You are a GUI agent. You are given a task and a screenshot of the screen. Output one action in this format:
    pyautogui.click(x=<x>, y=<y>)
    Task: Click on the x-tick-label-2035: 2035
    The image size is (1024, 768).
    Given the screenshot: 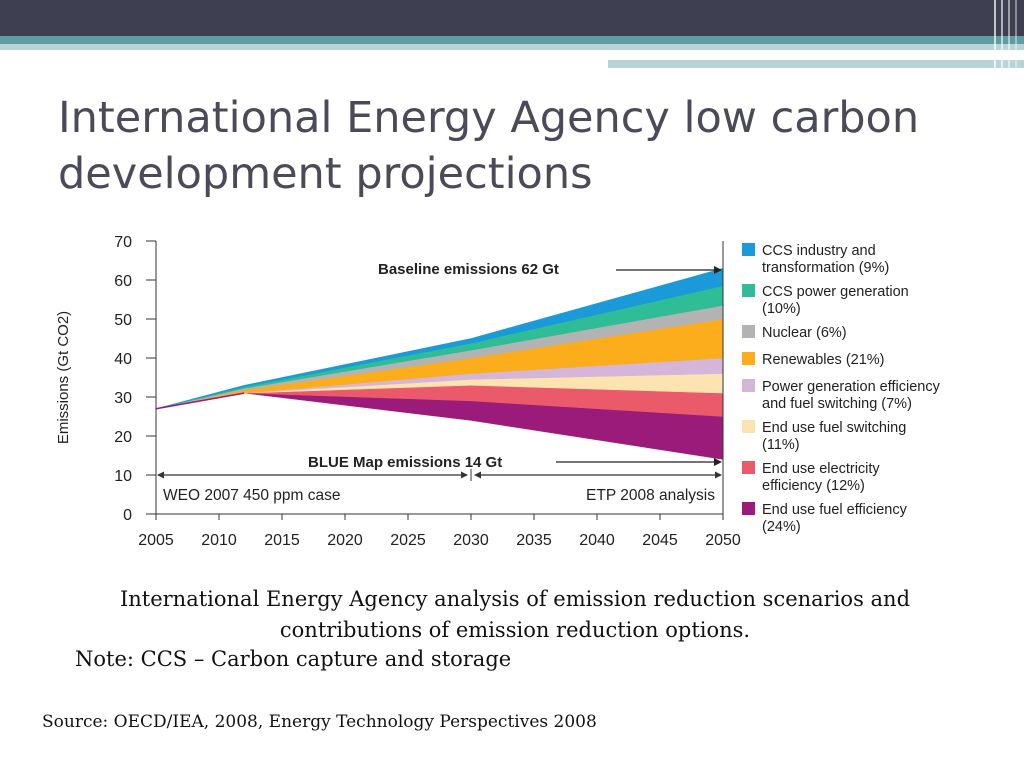 What is the action you would take?
    pyautogui.click(x=534, y=540)
    